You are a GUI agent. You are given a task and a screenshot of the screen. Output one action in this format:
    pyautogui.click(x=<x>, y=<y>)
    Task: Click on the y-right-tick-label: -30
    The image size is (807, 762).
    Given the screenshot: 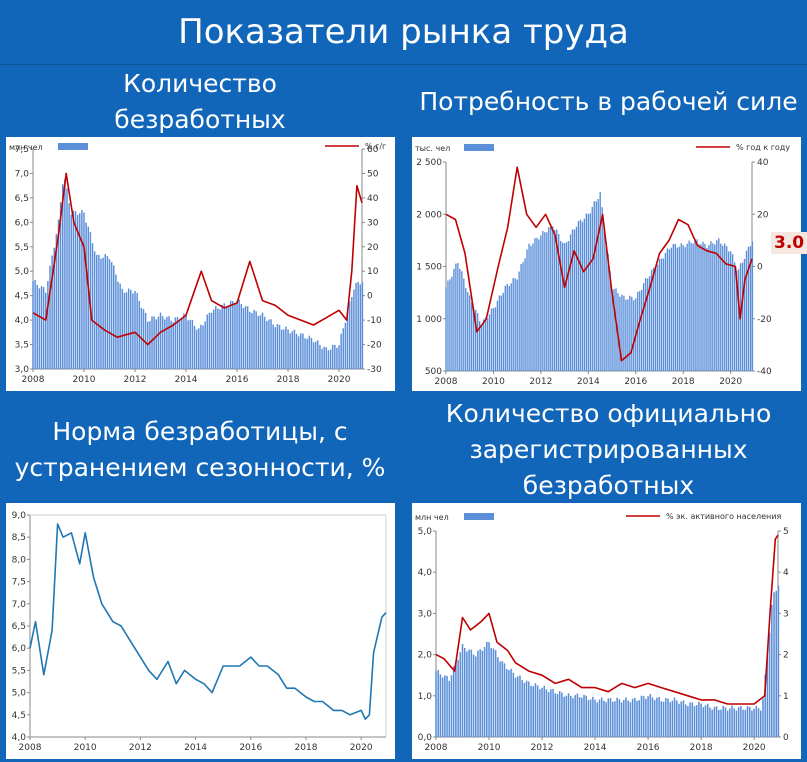 What is the action you would take?
    pyautogui.click(x=374, y=370)
    